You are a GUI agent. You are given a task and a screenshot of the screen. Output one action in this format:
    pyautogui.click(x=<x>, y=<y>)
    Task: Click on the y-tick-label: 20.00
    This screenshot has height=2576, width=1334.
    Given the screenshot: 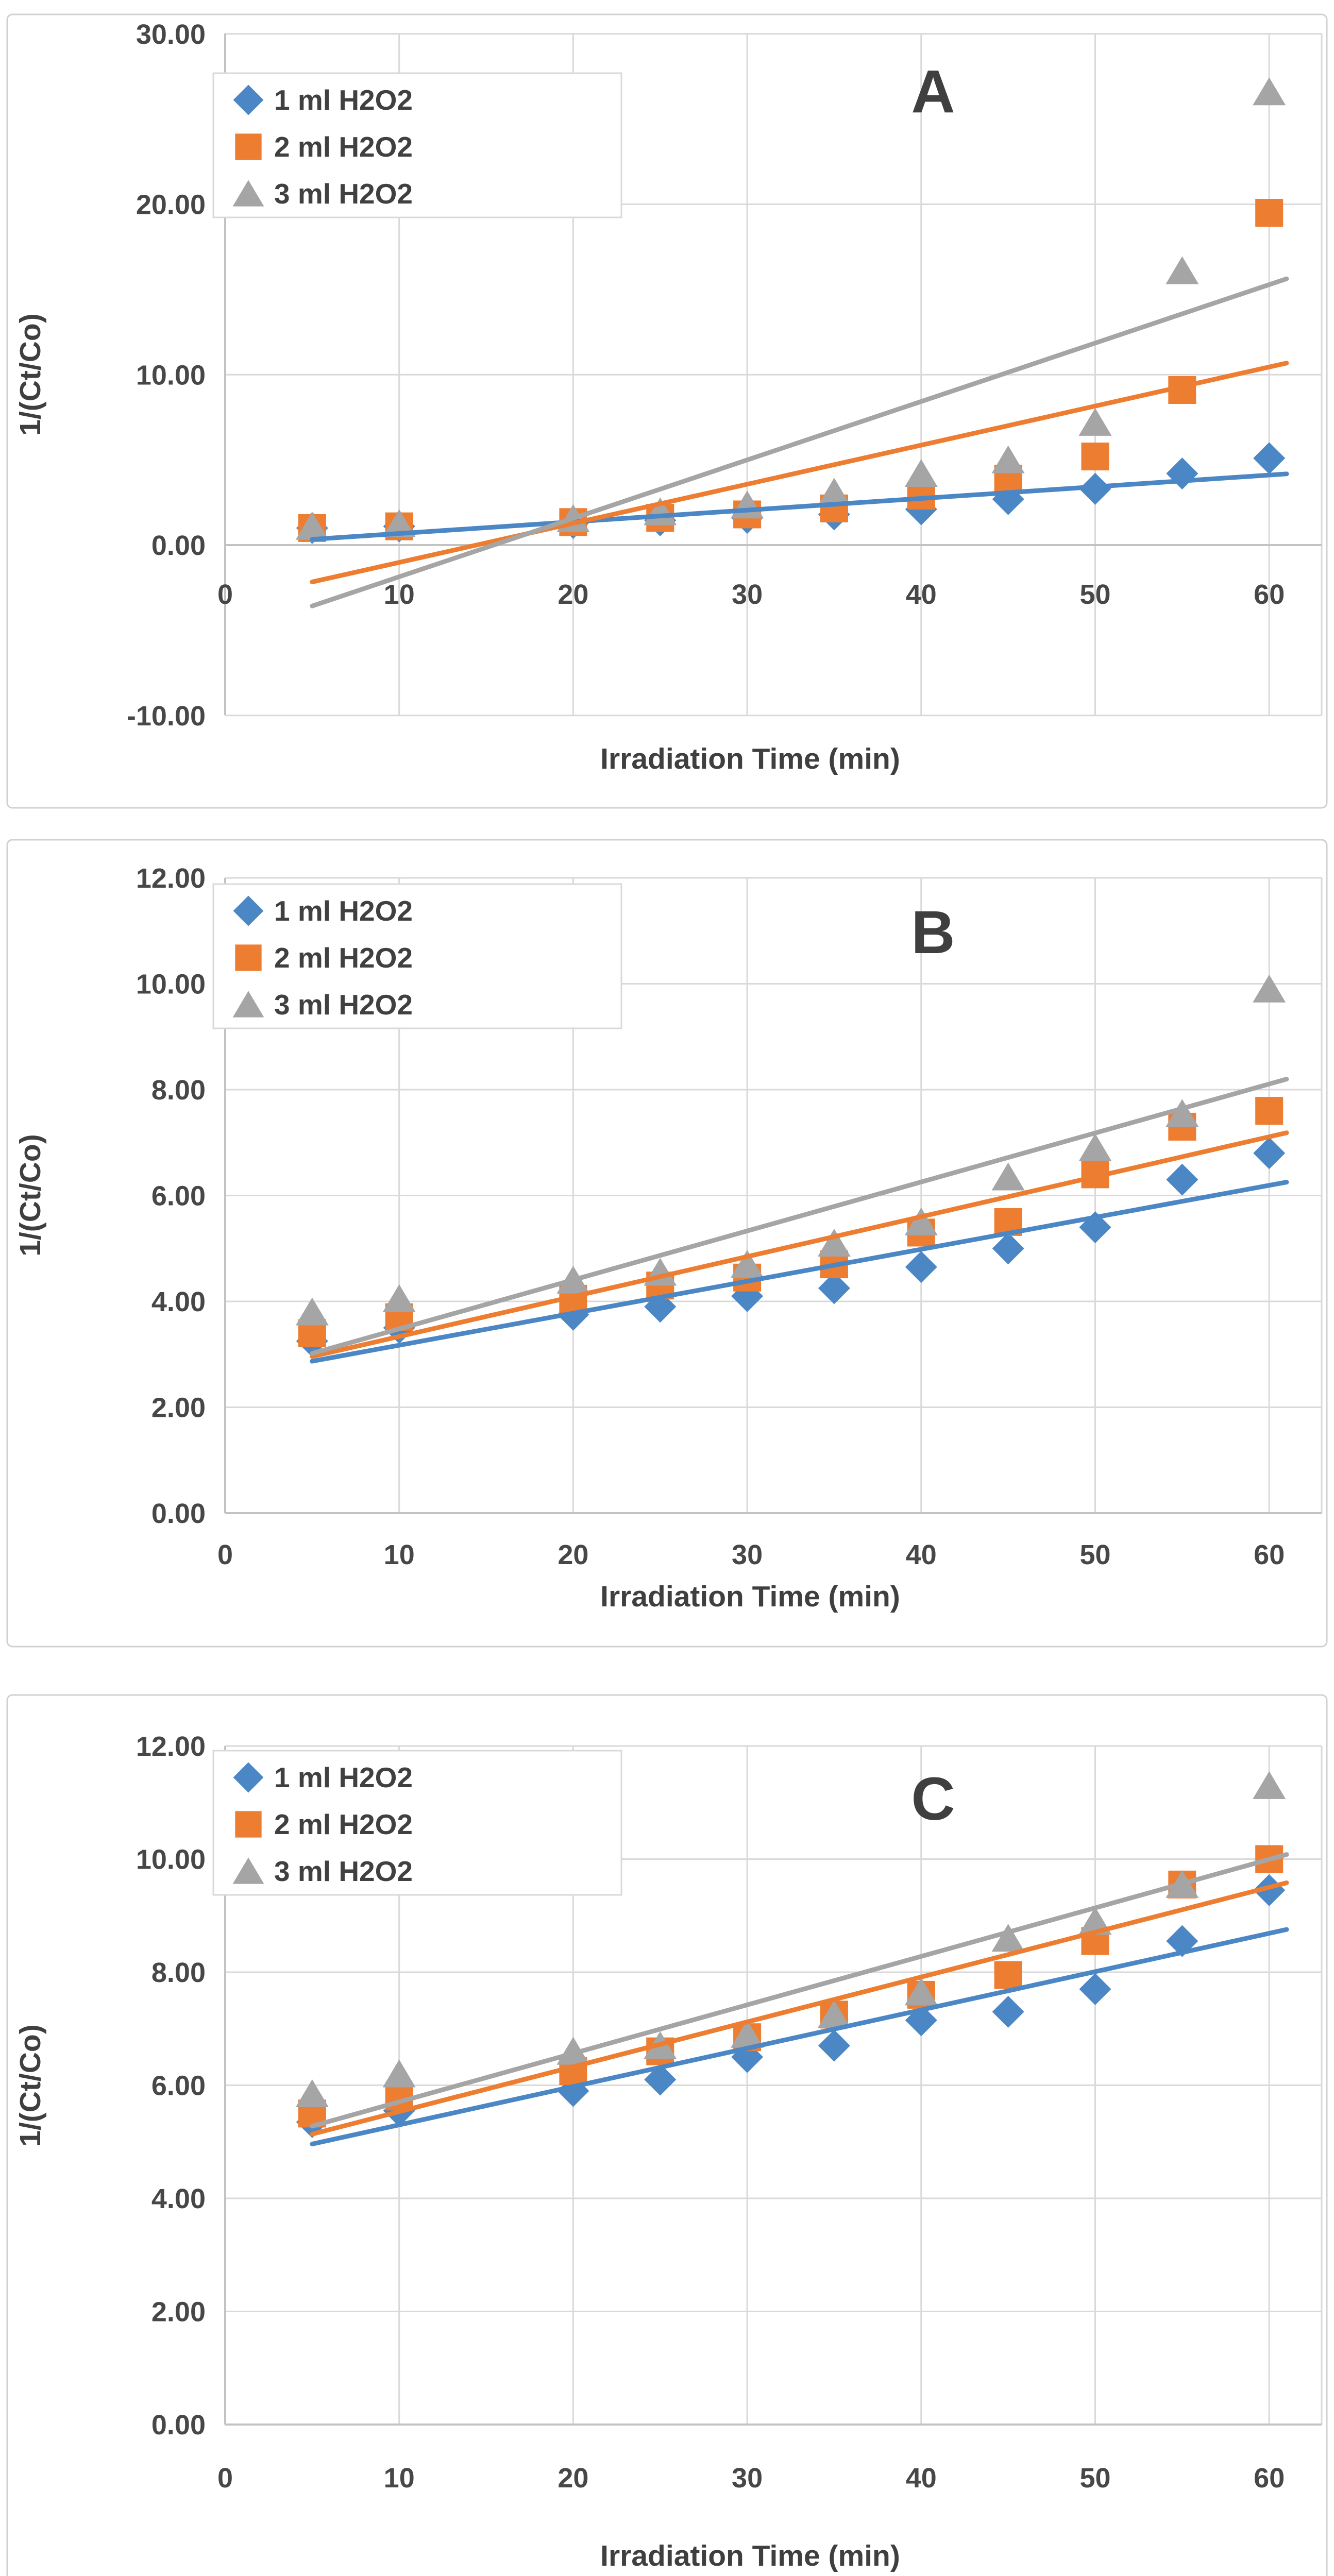 What is the action you would take?
    pyautogui.click(x=171, y=205)
    